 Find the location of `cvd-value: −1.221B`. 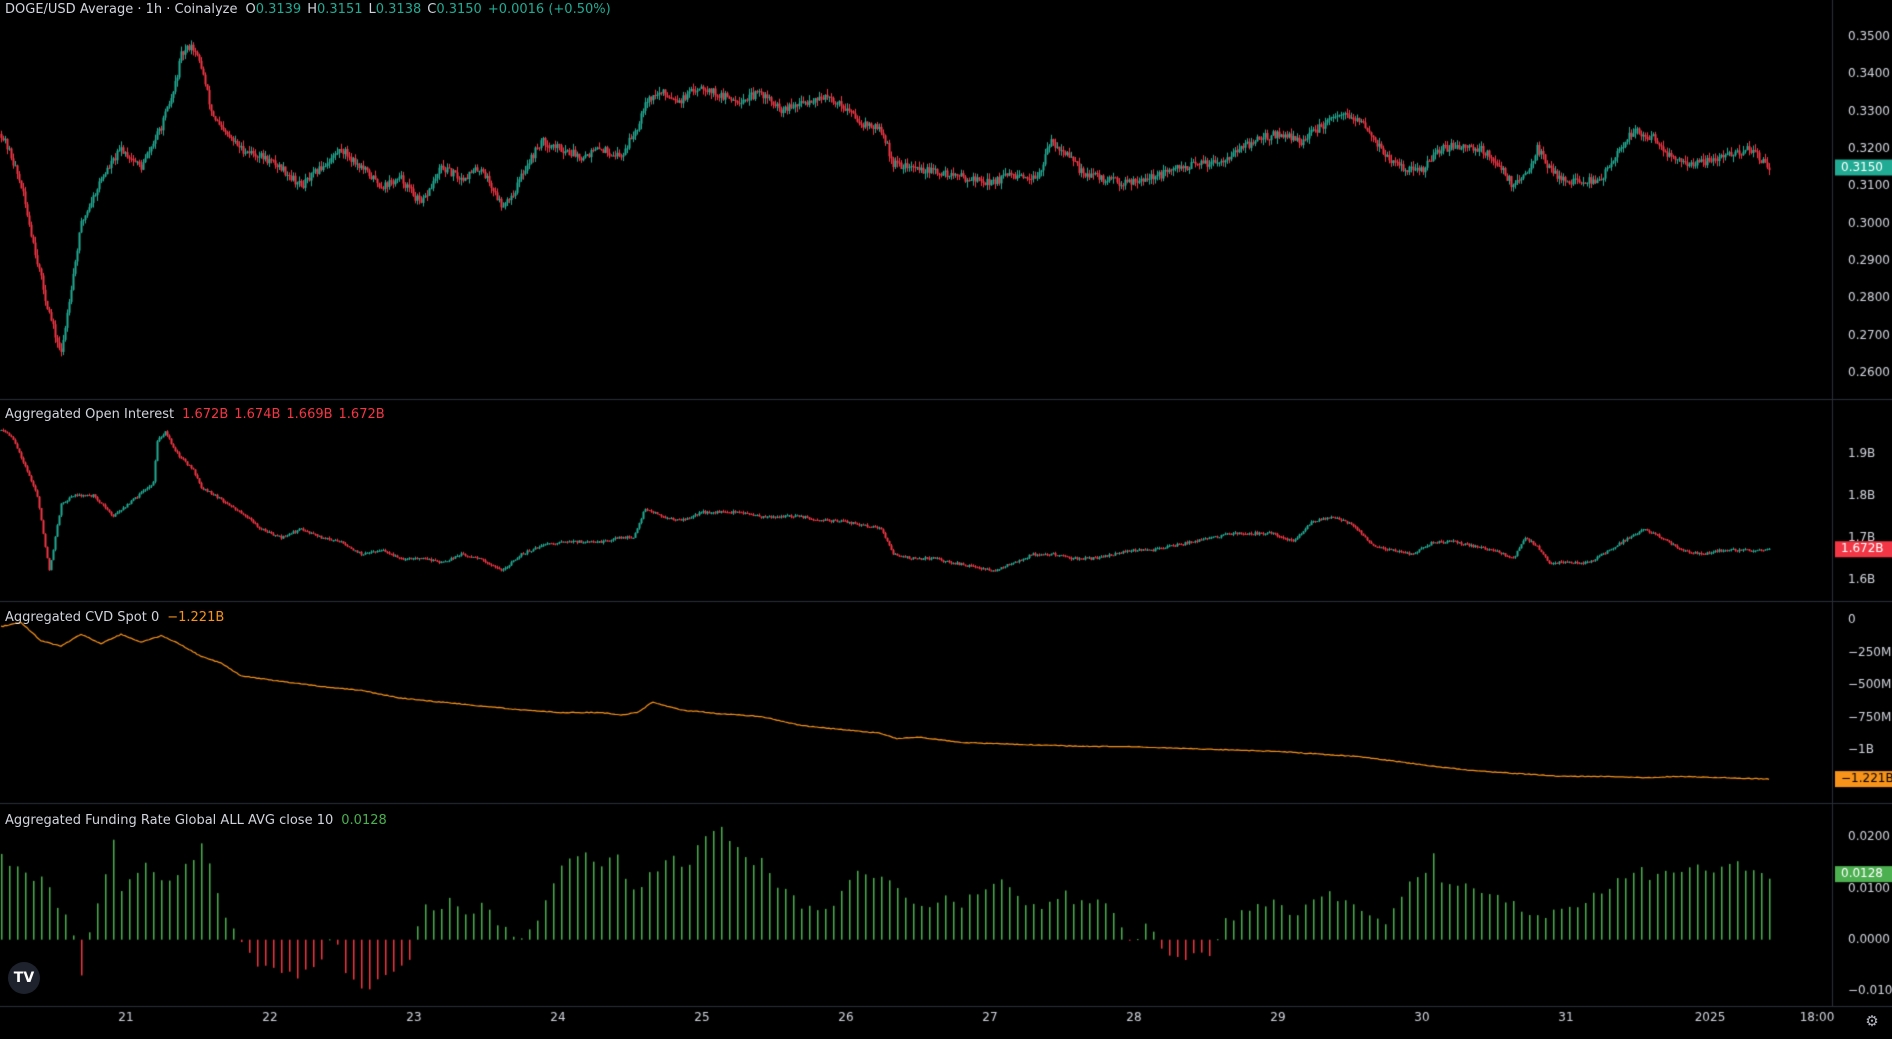

cvd-value: −1.221B is located at coordinates (196, 617).